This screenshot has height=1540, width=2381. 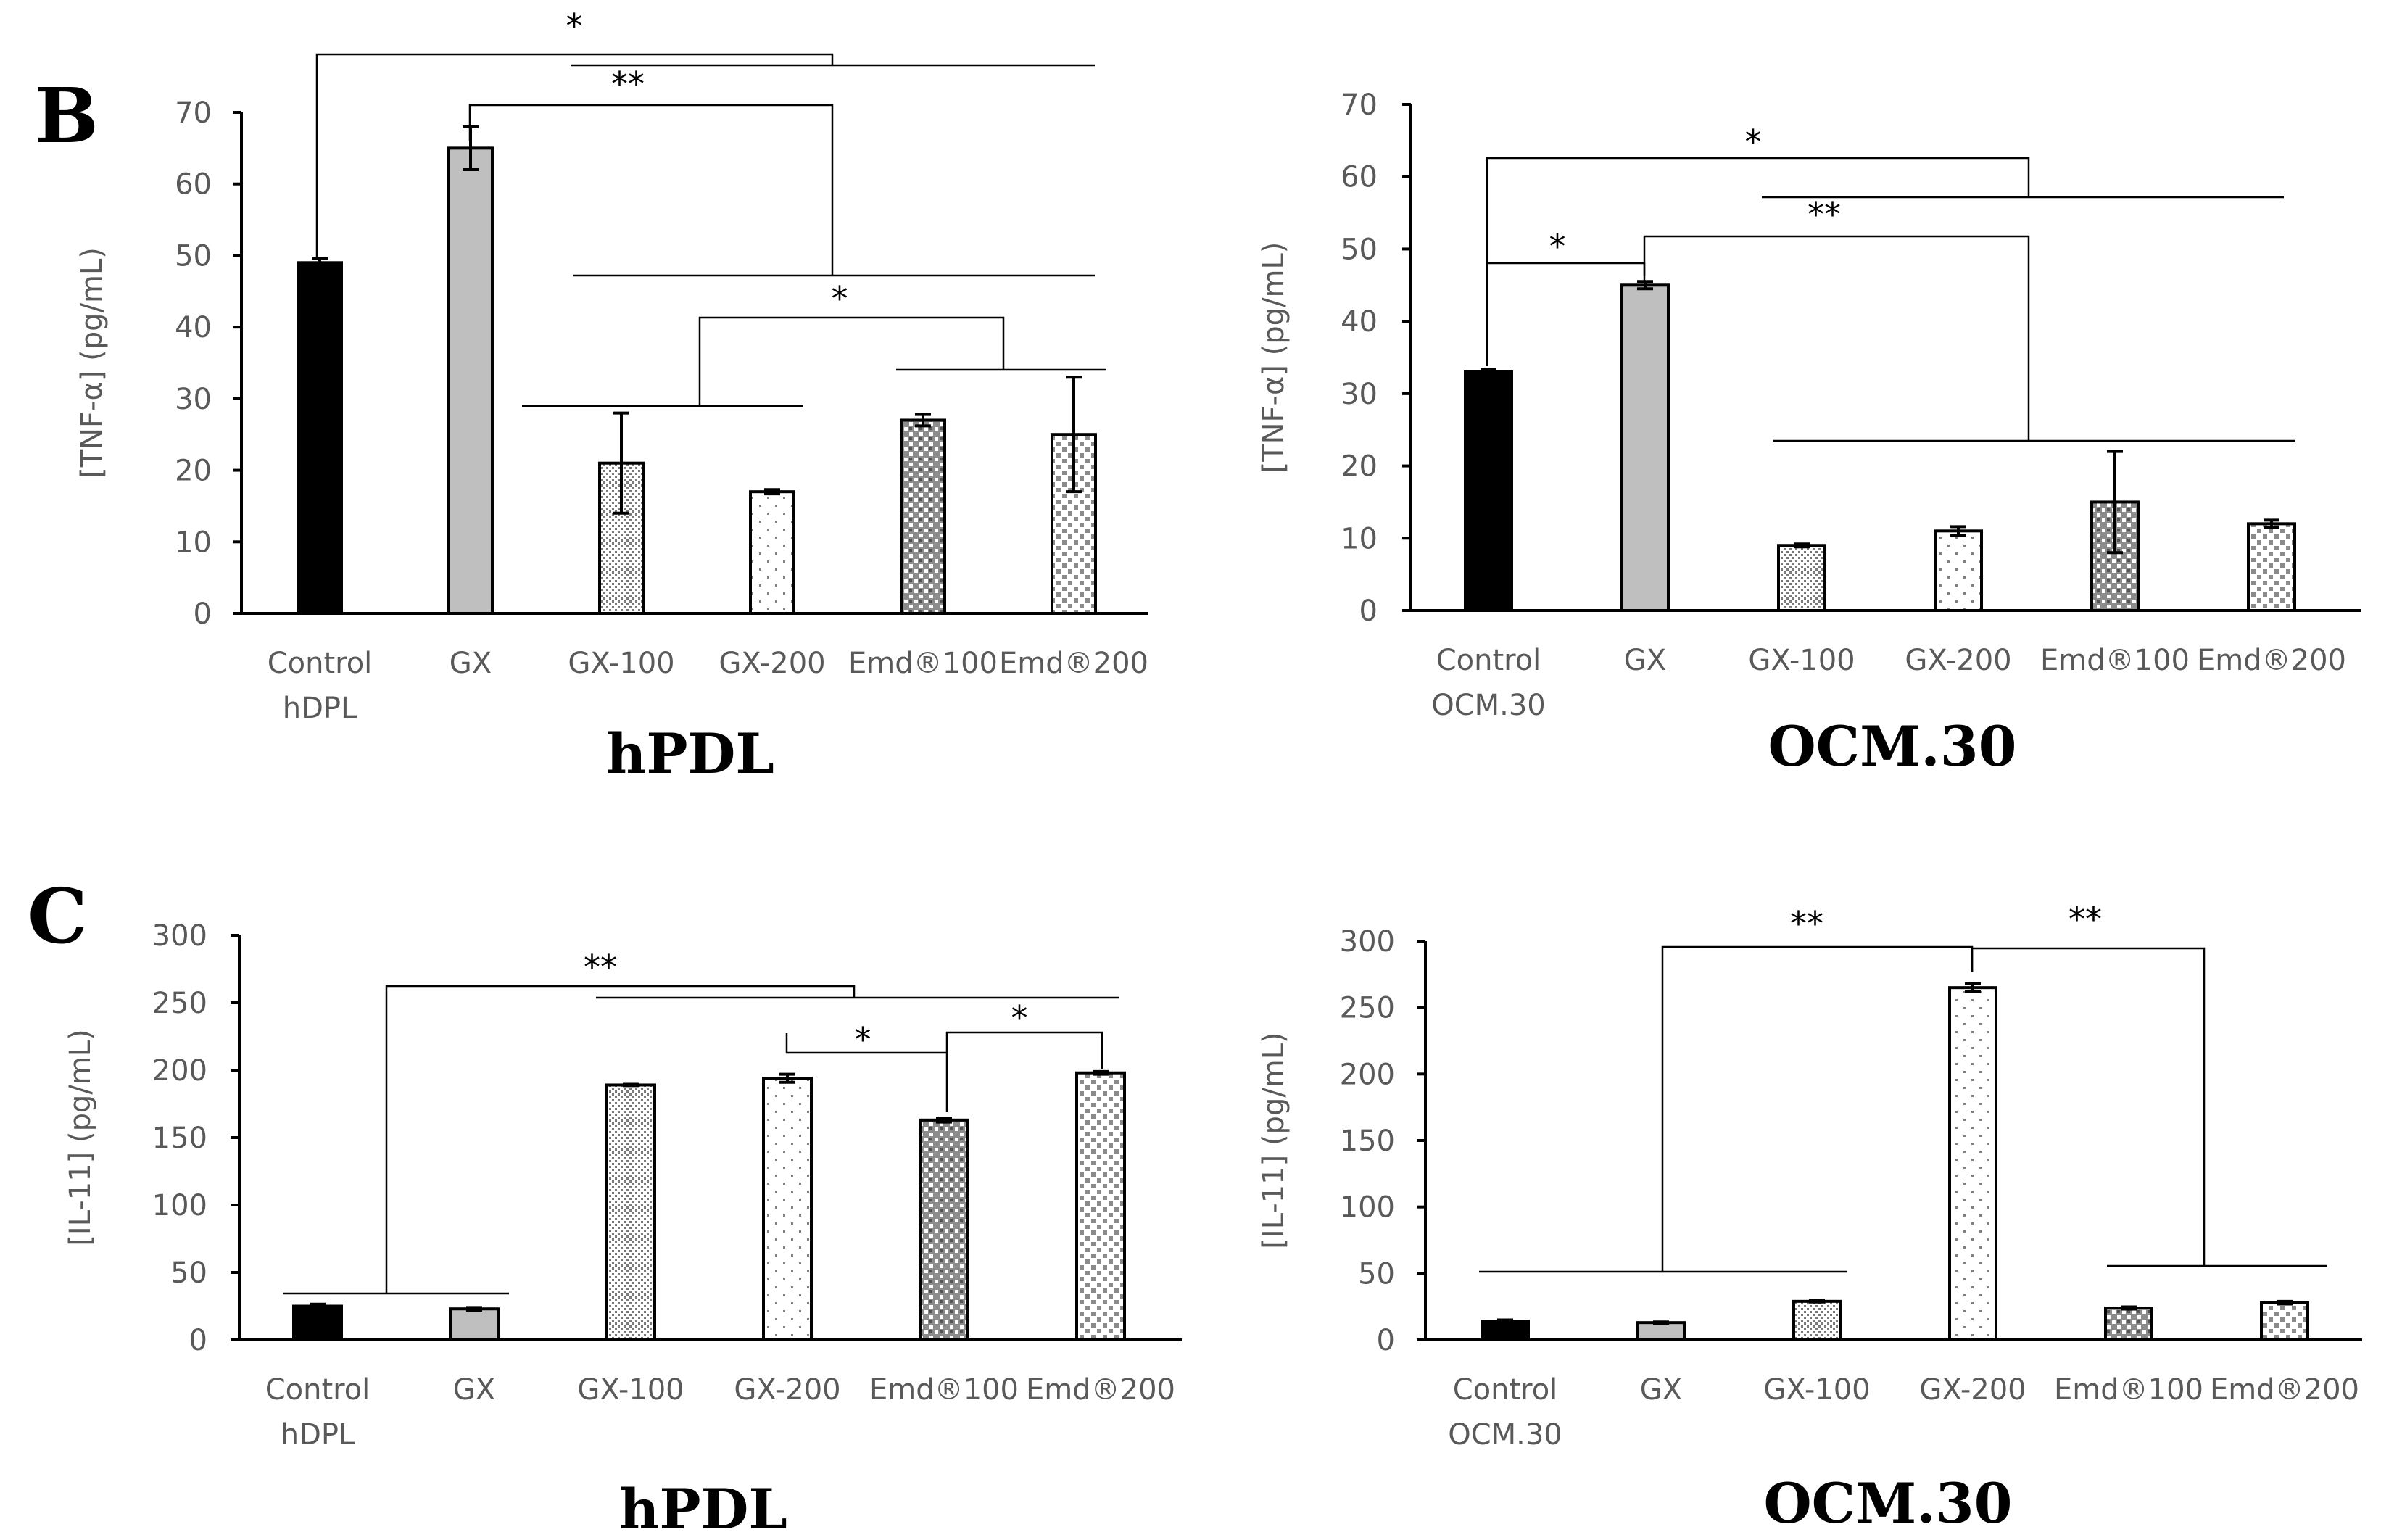 I want to click on y-tick-label: 100, so click(x=1368, y=1208).